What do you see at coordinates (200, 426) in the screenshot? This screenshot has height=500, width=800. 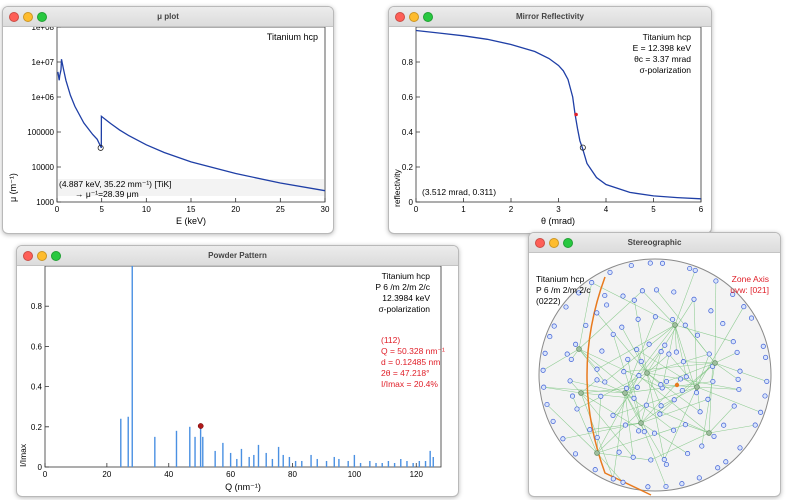 I see `selected-peak-marker` at bounding box center [200, 426].